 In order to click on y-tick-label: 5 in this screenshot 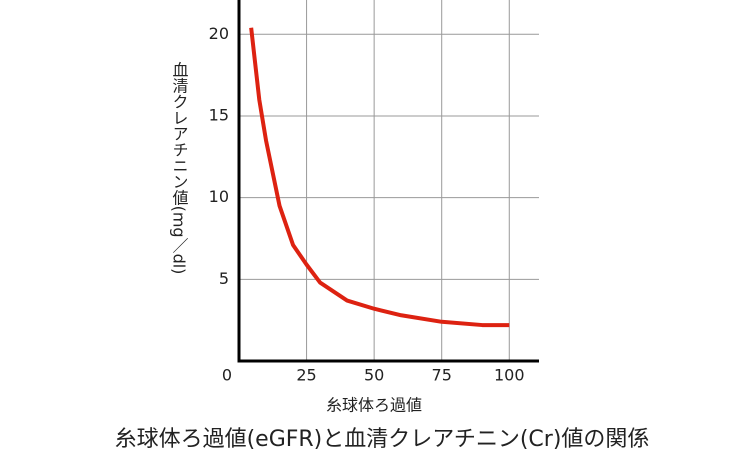, I will do `click(224, 278)`.